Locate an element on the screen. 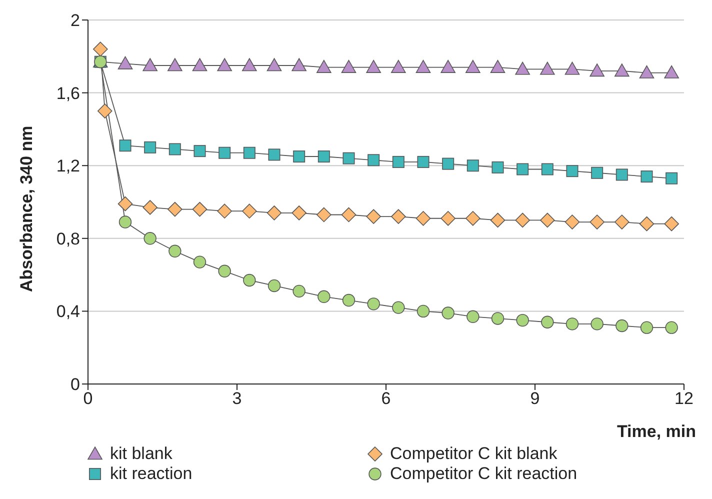 Image resolution: width=712 pixels, height=499 pixels. legend-label: kit blank is located at coordinates (141, 454).